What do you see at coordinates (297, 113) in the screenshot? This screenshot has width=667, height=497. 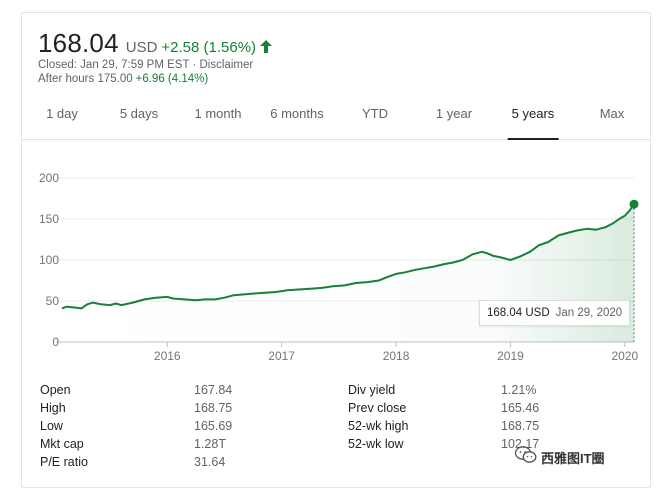 I see `tab-6-months: 6 months` at bounding box center [297, 113].